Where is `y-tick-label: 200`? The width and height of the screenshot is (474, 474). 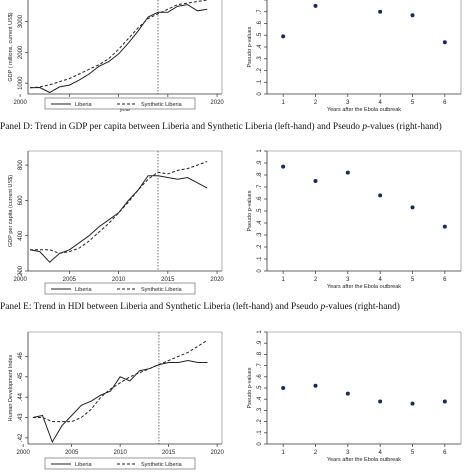
y-tick-label: 200 is located at coordinates (21, 270).